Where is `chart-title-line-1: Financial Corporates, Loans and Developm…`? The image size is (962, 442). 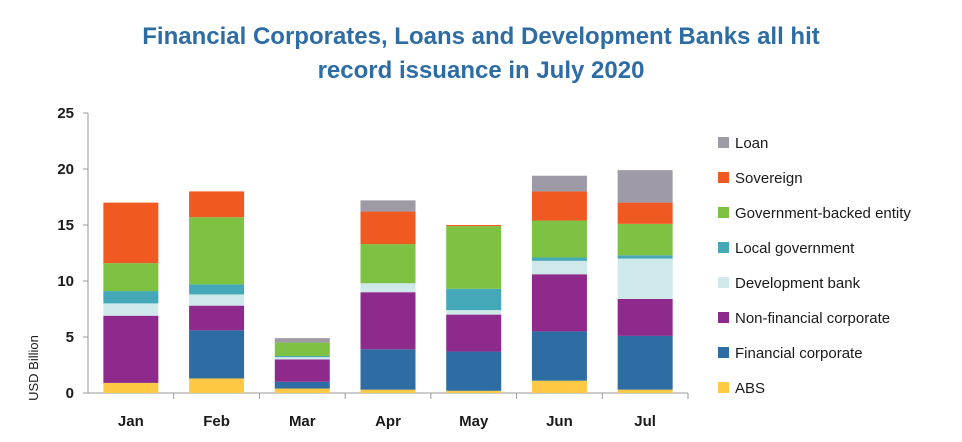 chart-title-line-1: Financial Corporates, Loans and Developm… is located at coordinates (480, 36).